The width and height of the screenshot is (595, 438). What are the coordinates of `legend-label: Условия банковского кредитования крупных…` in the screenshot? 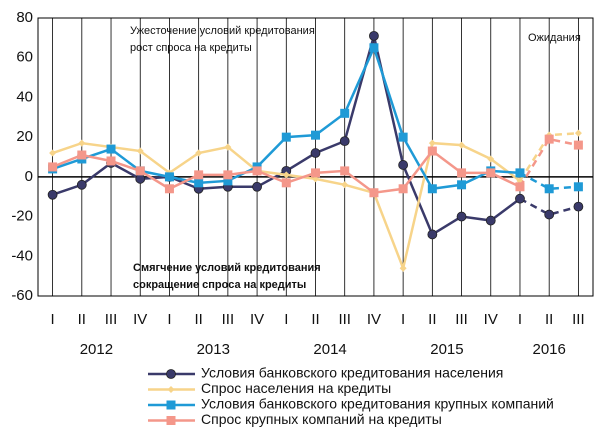 It's located at (377, 404).